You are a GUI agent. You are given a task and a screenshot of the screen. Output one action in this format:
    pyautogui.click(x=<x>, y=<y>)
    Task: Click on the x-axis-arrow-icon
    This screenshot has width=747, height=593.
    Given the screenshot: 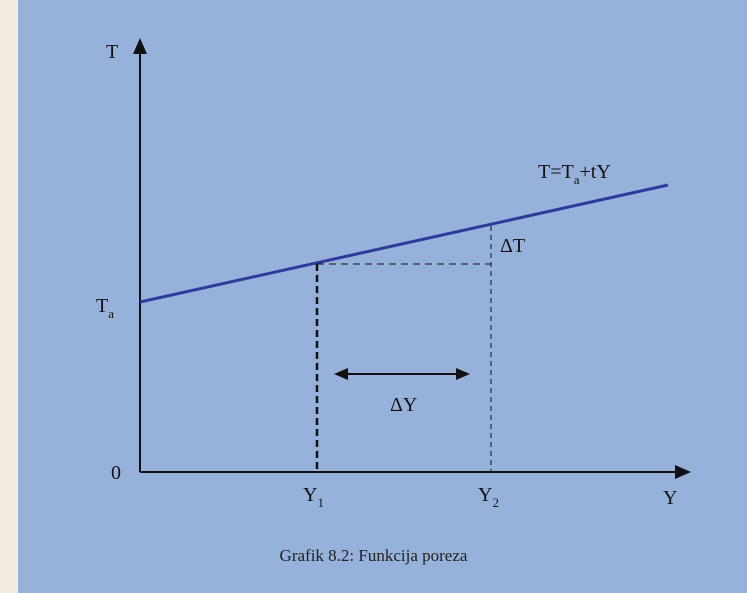 What is the action you would take?
    pyautogui.click(x=683, y=472)
    